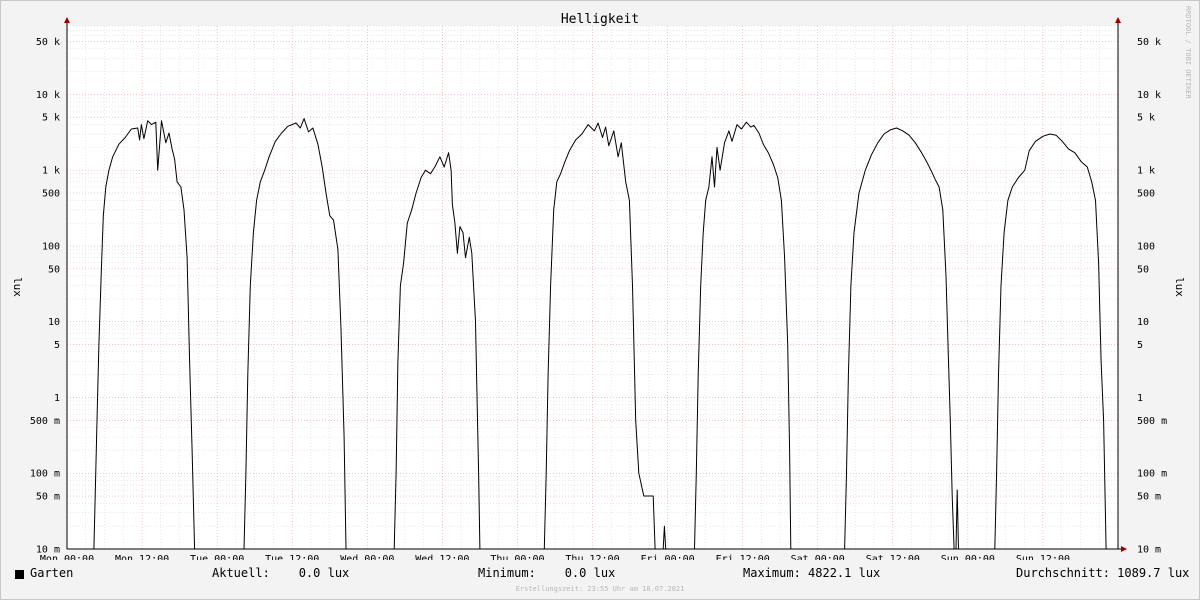 Image resolution: width=1200 pixels, height=600 pixels. Describe the element at coordinates (1103, 573) in the screenshot. I see `stat-average: Durchschnitt: 1089.7 lux` at that location.